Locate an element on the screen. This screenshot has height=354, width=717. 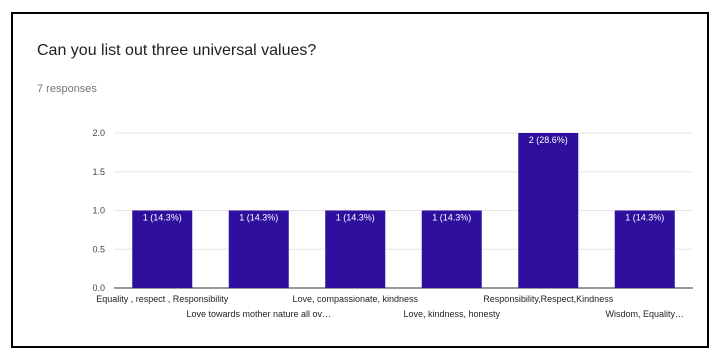
category-label: Equality , respect , Responsibility is located at coordinates (162, 299).